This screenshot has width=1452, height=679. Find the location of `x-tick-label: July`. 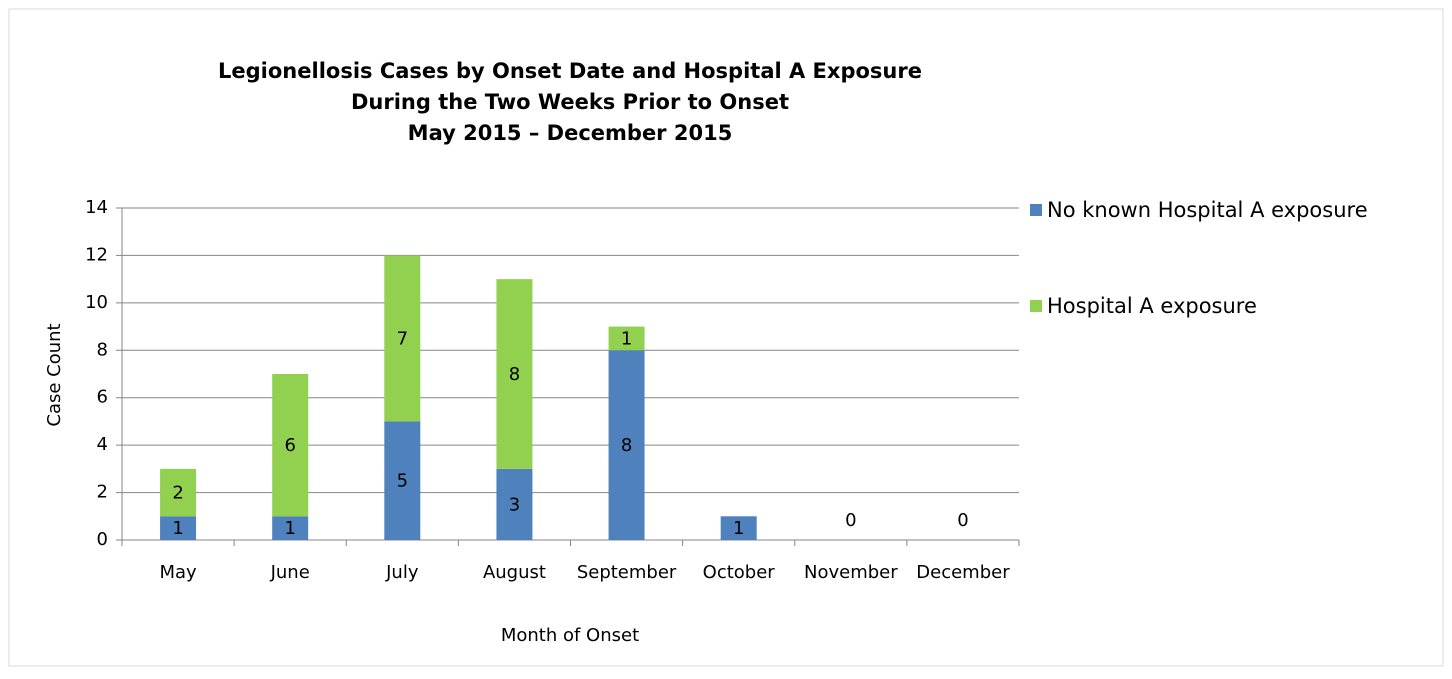

x-tick-label: July is located at coordinates (402, 572).